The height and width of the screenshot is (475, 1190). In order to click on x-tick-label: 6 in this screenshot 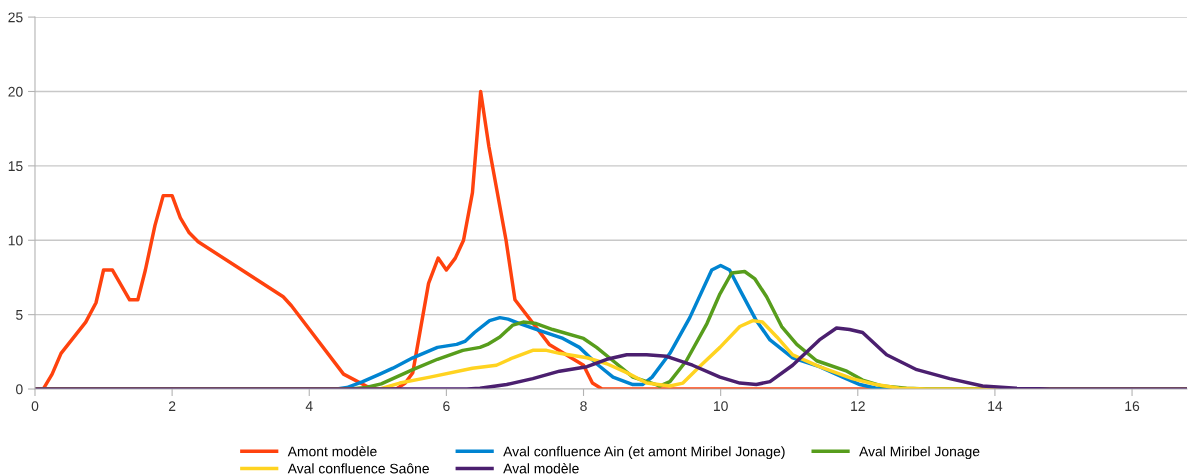, I will do `click(446, 406)`.